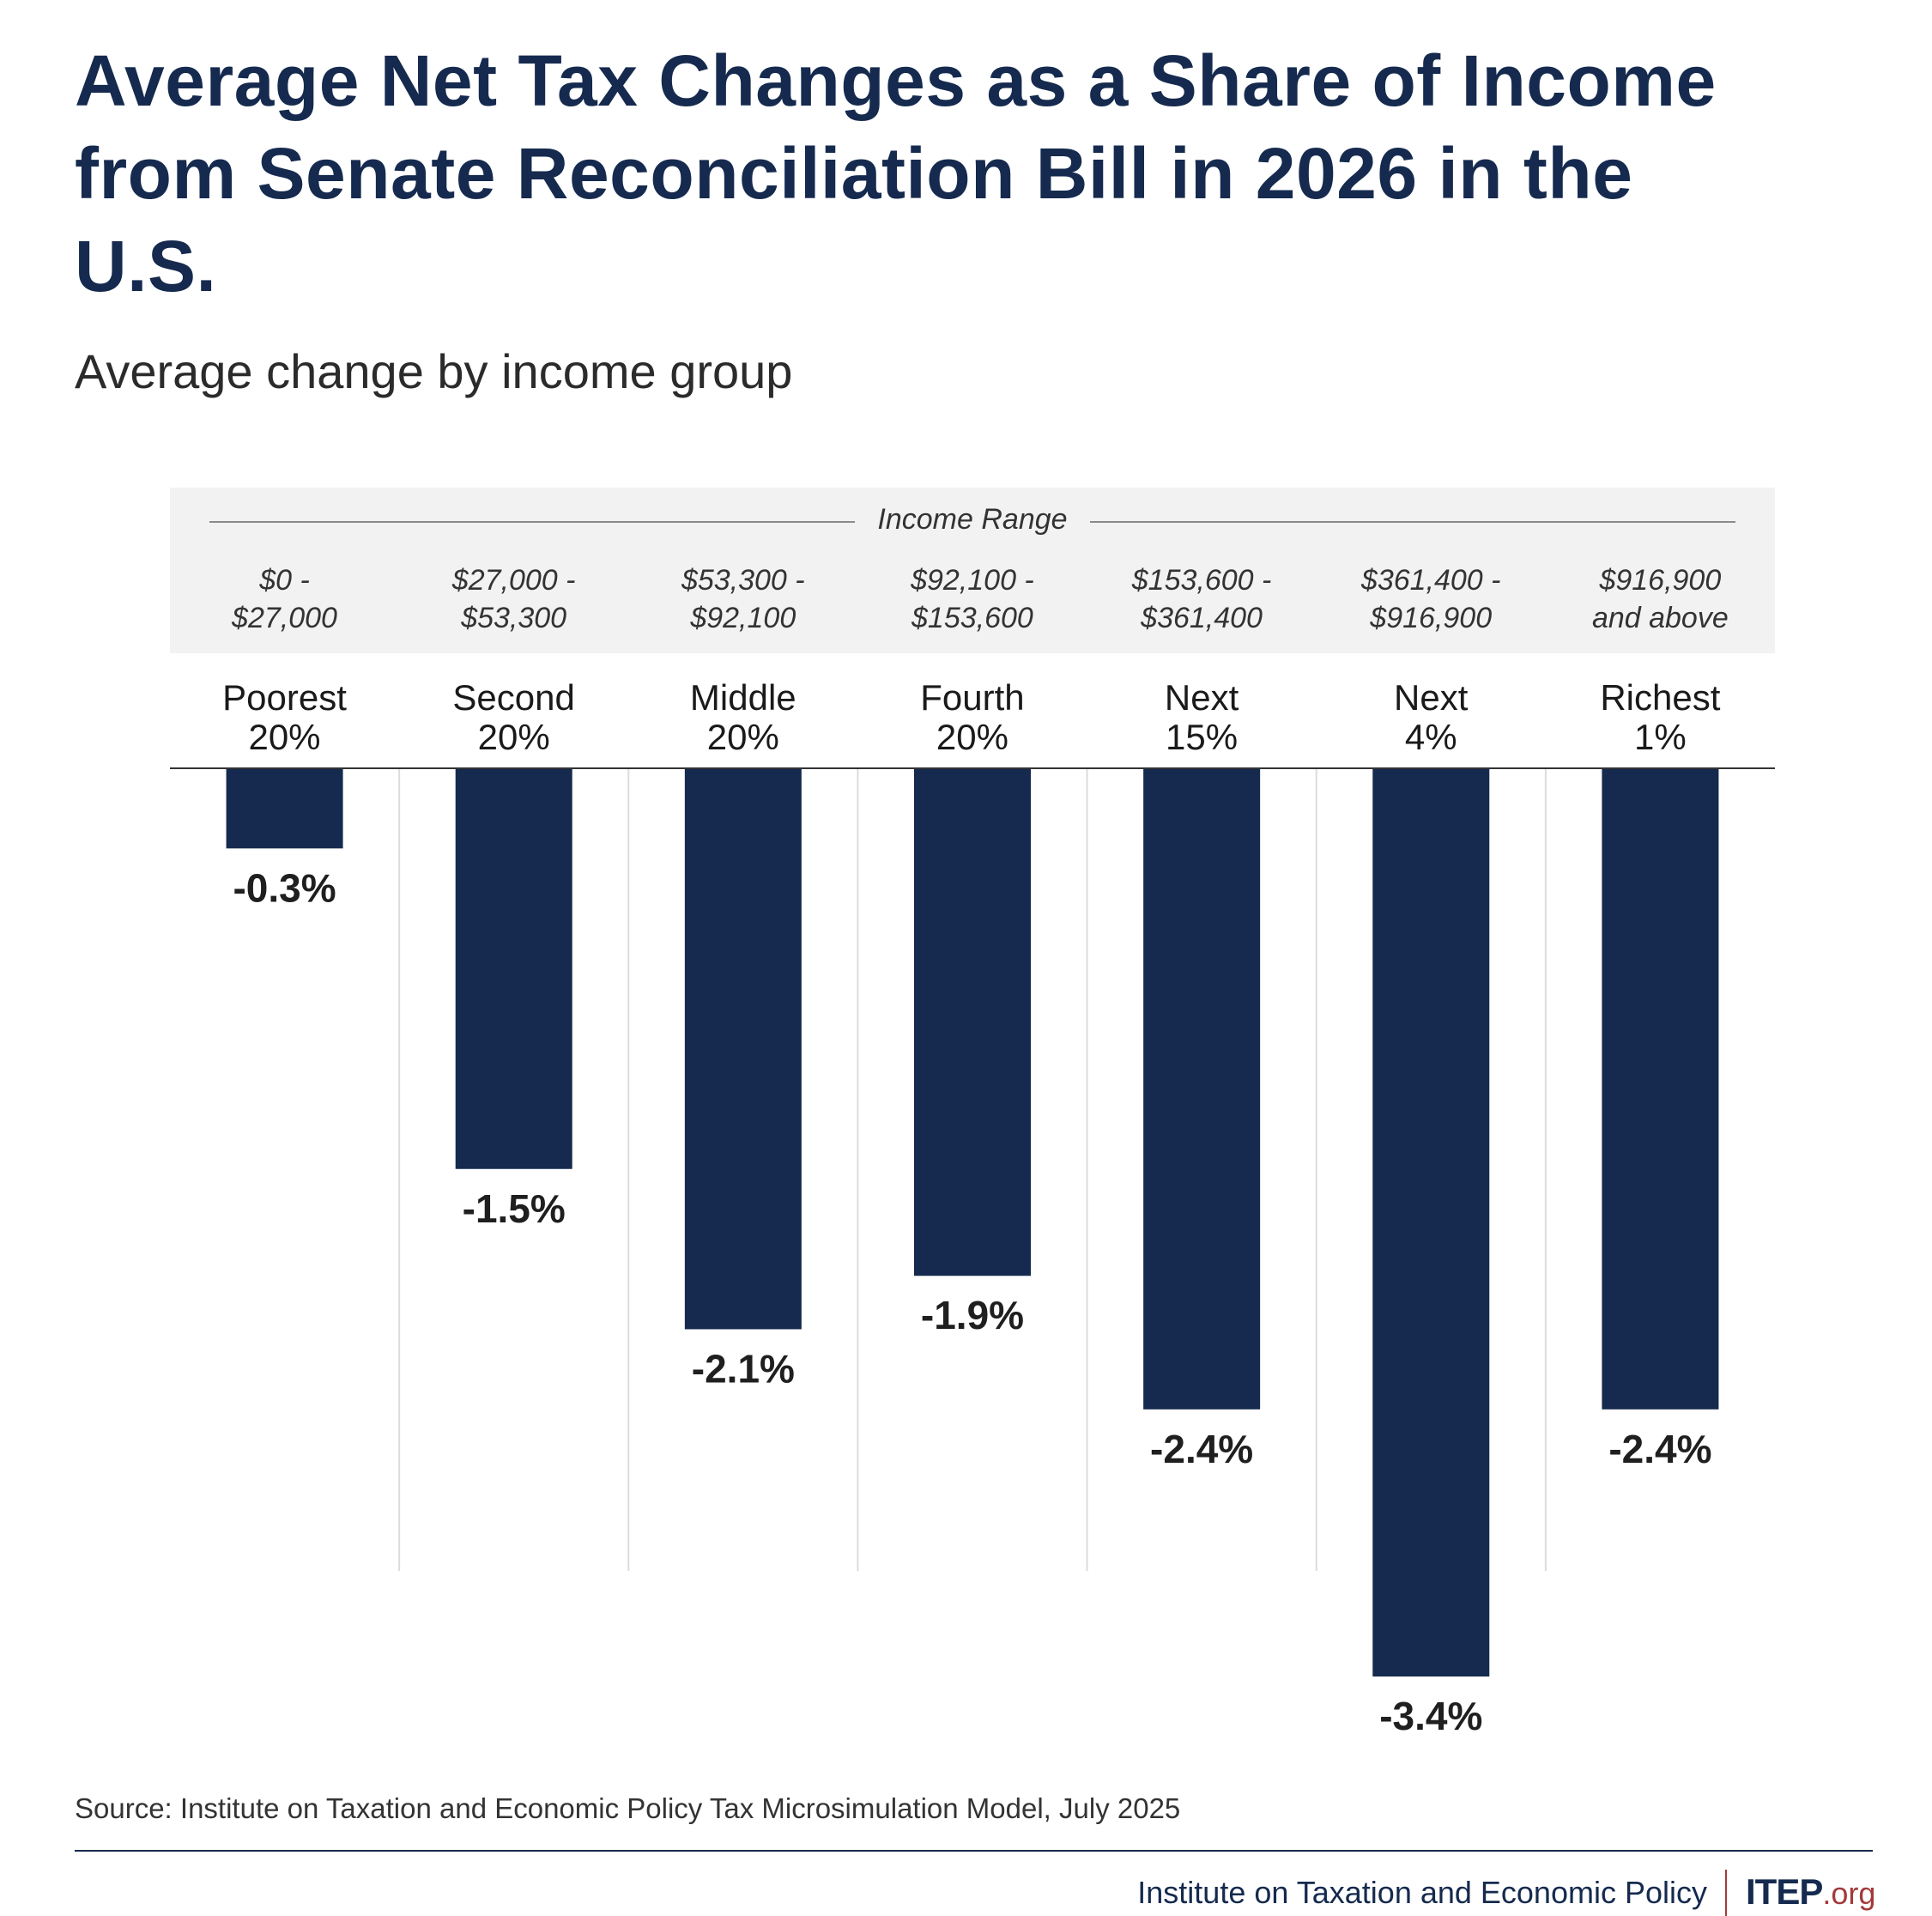  Describe the element at coordinates (973, 580) in the screenshot. I see `income-range-line: $92,100 -` at that location.